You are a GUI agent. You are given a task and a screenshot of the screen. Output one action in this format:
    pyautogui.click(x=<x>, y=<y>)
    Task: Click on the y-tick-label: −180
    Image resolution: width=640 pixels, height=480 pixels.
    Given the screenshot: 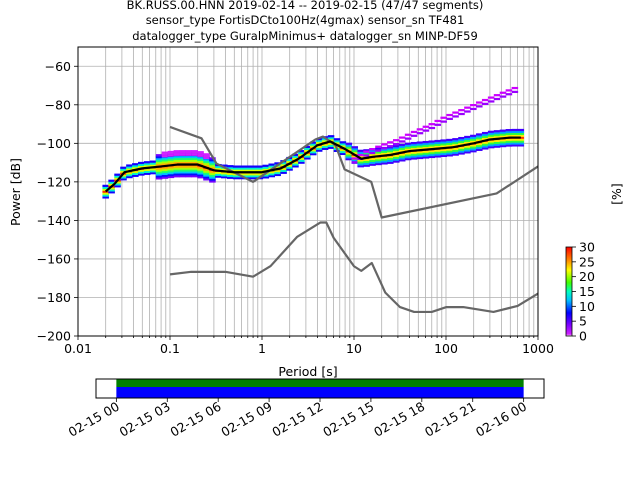 What is the action you would take?
    pyautogui.click(x=54, y=297)
    